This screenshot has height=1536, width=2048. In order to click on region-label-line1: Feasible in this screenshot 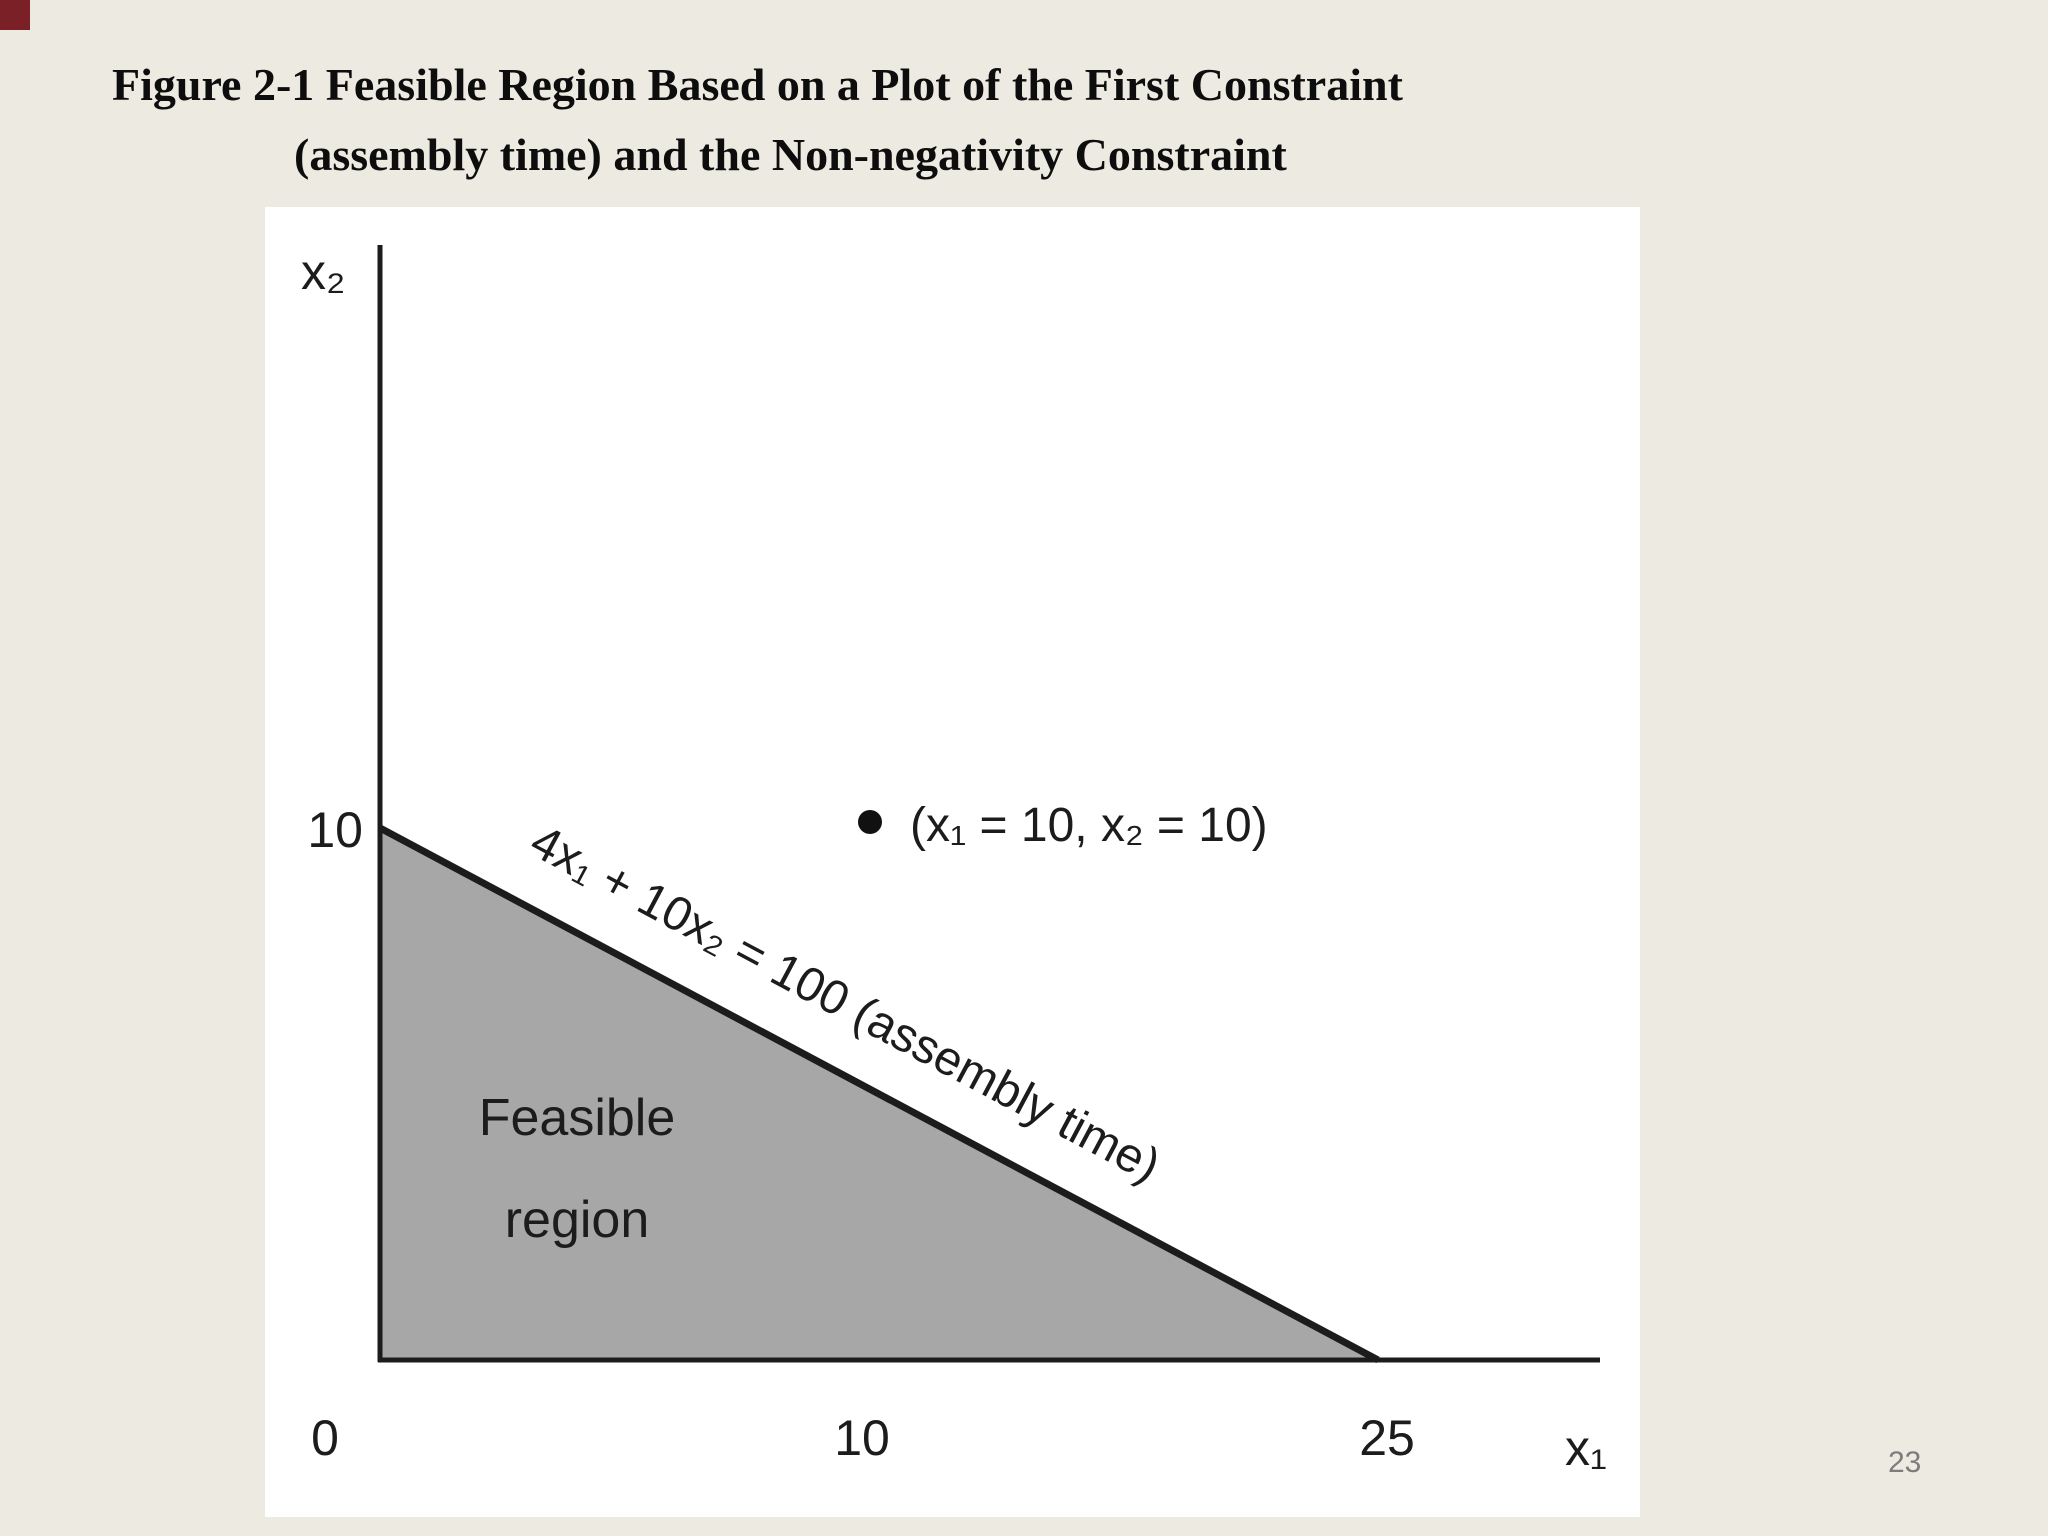, I will do `click(577, 1118)`.